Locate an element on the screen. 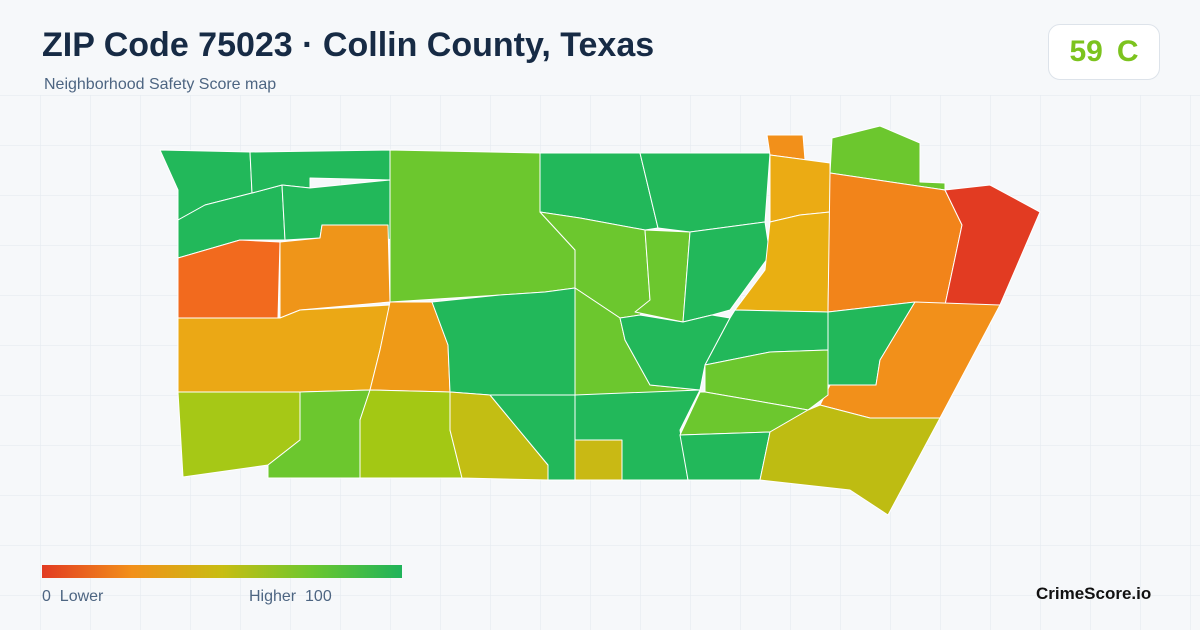  score-badge: 59 C is located at coordinates (1104, 52).